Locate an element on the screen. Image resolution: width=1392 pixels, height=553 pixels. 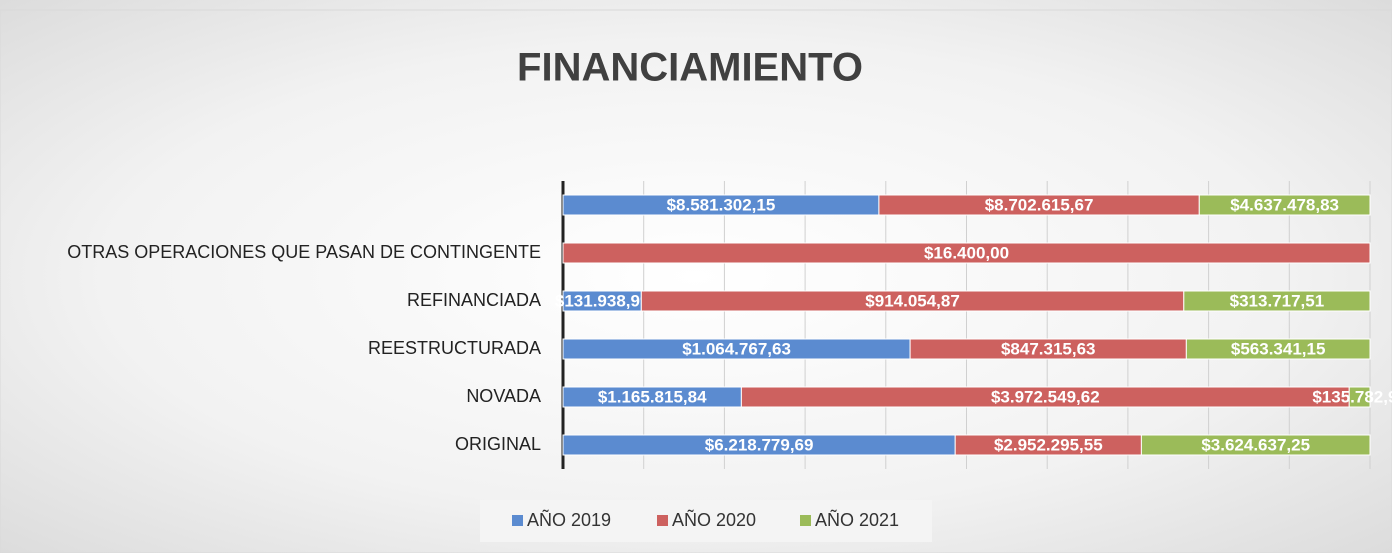
data-label: $1.064.767,63 is located at coordinates (736, 348).